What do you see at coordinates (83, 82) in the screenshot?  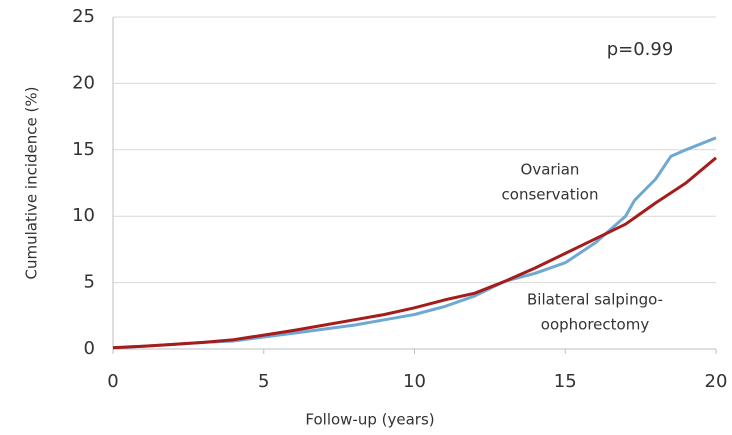 I see `y-tick-label: 20` at bounding box center [83, 82].